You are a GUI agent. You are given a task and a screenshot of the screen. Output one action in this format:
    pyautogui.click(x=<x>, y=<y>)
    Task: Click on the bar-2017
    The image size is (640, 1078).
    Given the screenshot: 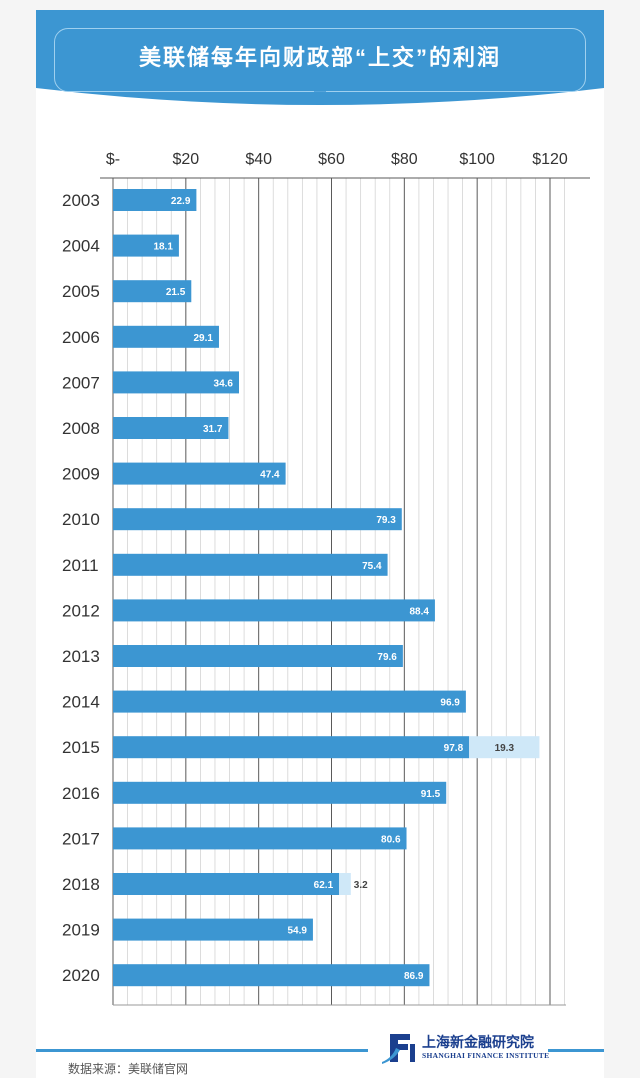 What is the action you would take?
    pyautogui.click(x=260, y=838)
    